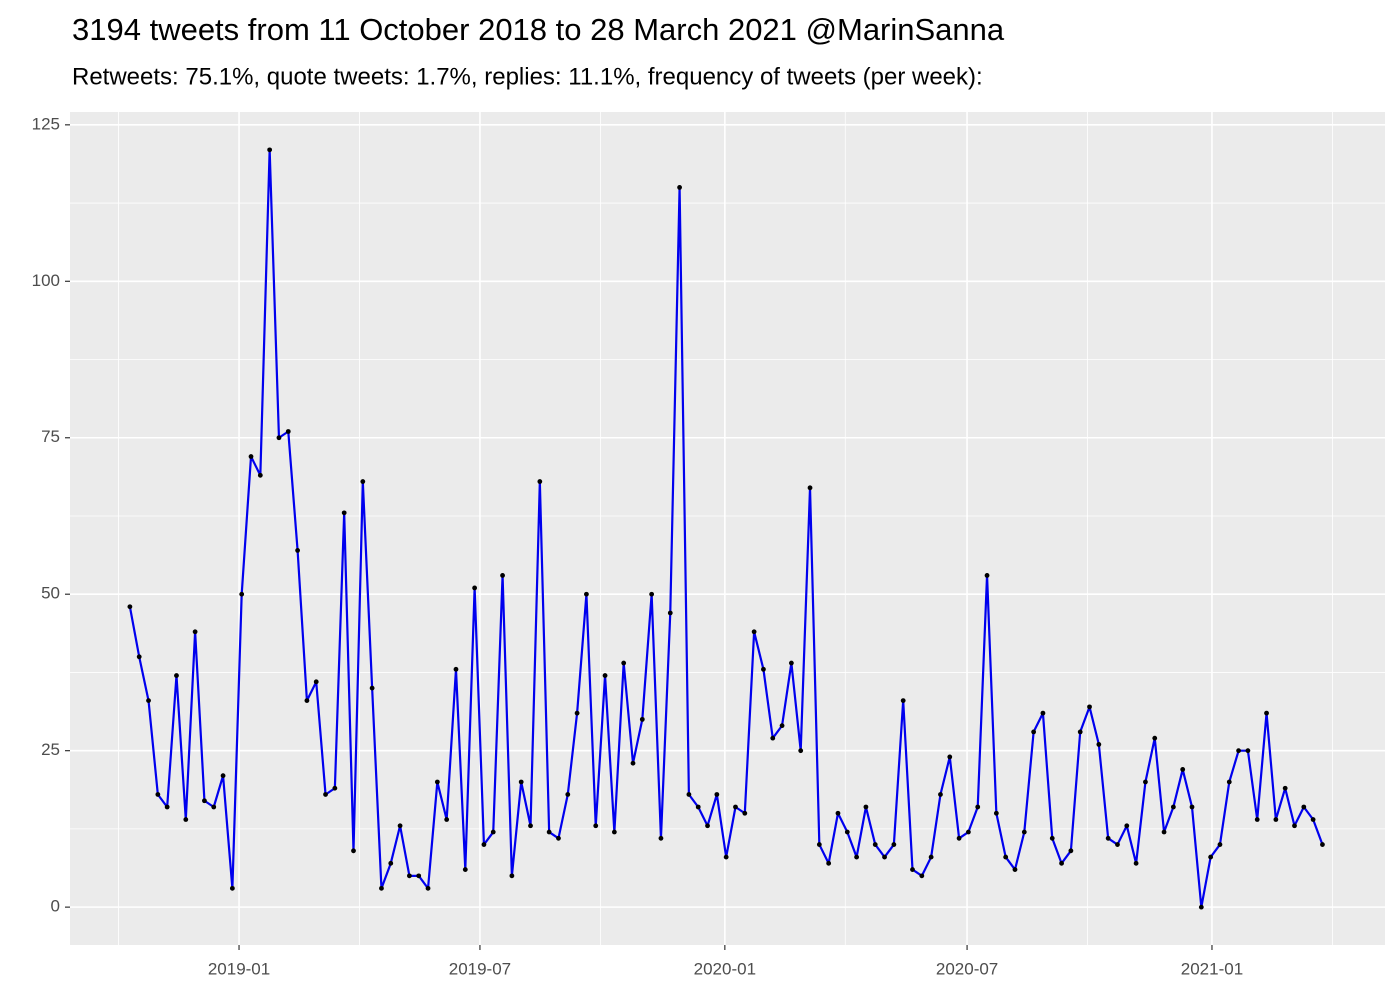  I want to click on x-tick-label: 2021-01, so click(1212, 968).